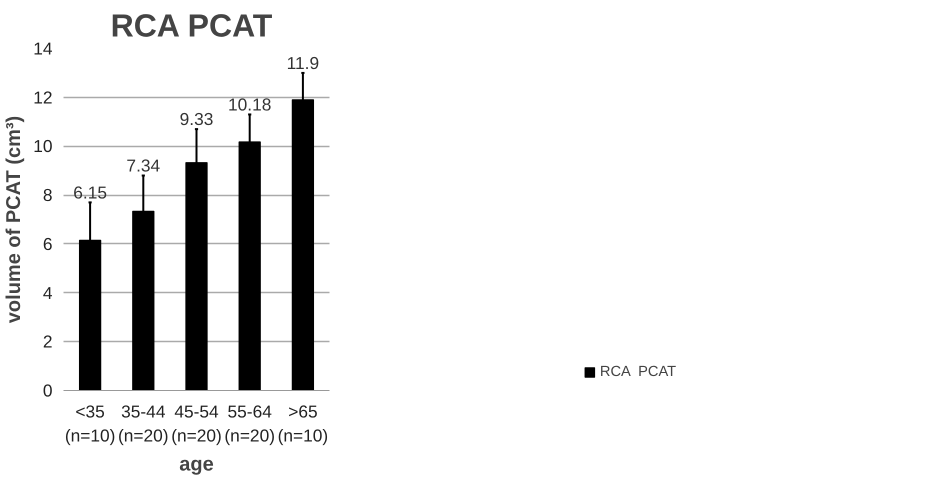 Image resolution: width=937 pixels, height=485 pixels. I want to click on y-tick-label: 6, so click(47, 244).